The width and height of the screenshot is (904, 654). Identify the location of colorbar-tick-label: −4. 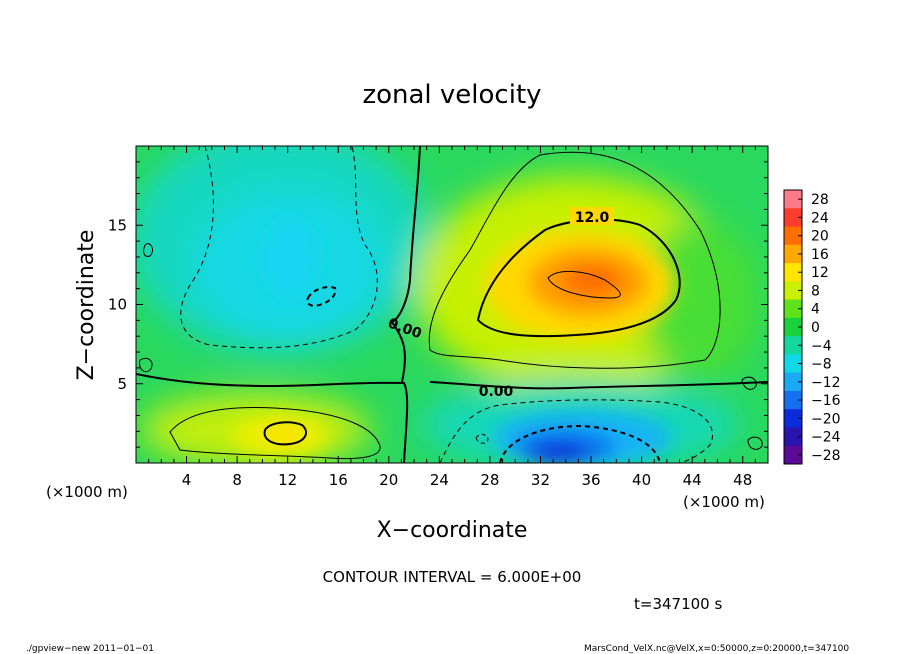
(821, 346).